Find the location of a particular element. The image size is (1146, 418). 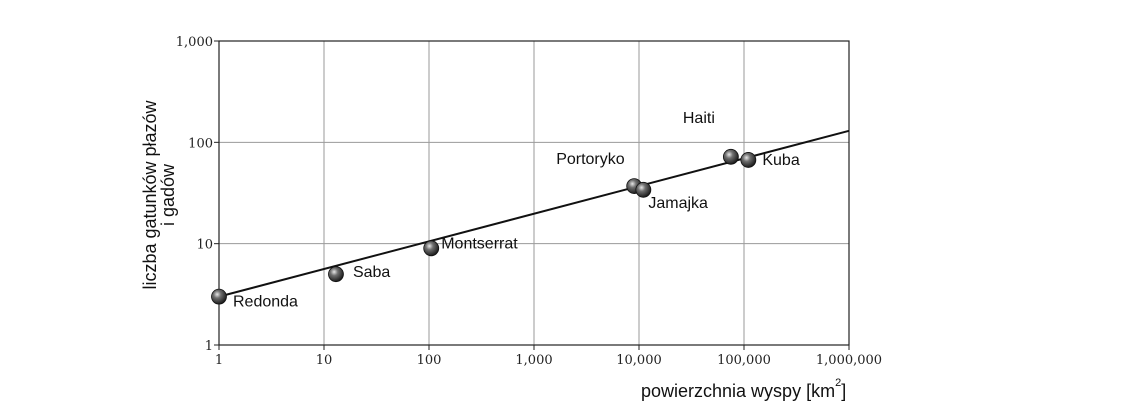

data-point-saba is located at coordinates (336, 274).